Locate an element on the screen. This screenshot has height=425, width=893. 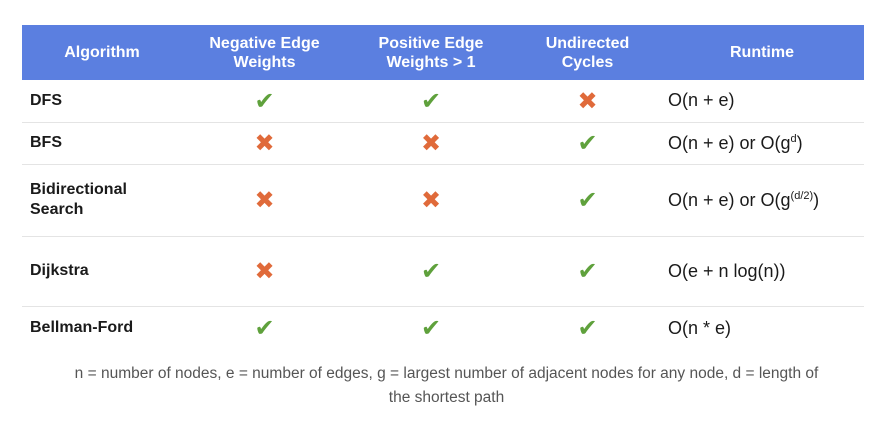
runtime-value: O(n + e) or O(g(d/2)) is located at coordinates (762, 200).